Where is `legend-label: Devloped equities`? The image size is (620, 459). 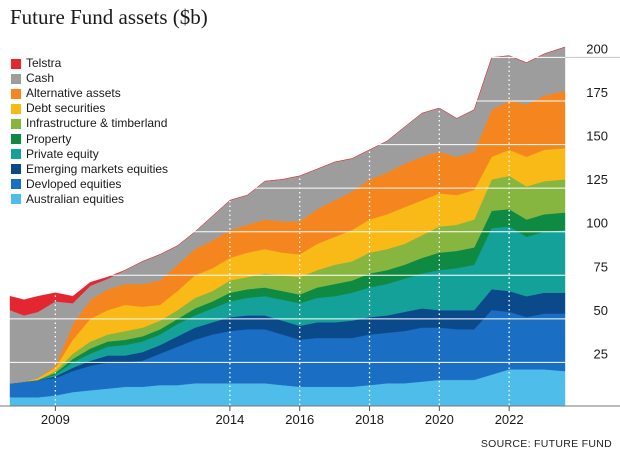 legend-label: Devloped equities is located at coordinates (74, 183).